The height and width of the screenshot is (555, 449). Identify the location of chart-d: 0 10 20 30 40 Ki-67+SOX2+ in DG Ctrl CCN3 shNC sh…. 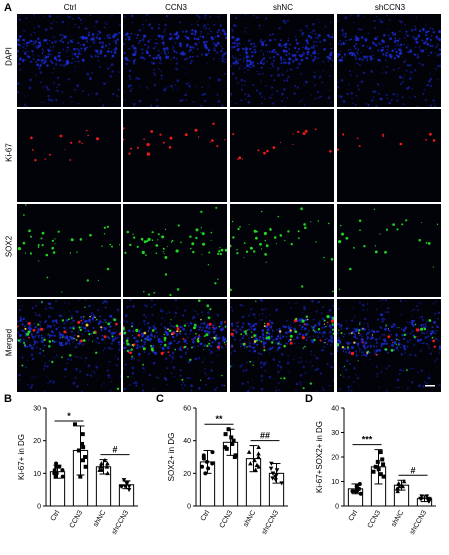
(378, 477).